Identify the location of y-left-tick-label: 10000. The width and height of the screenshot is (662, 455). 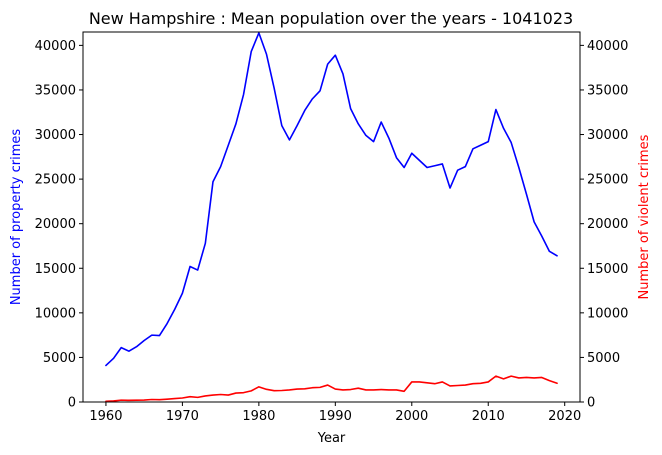
(55, 313).